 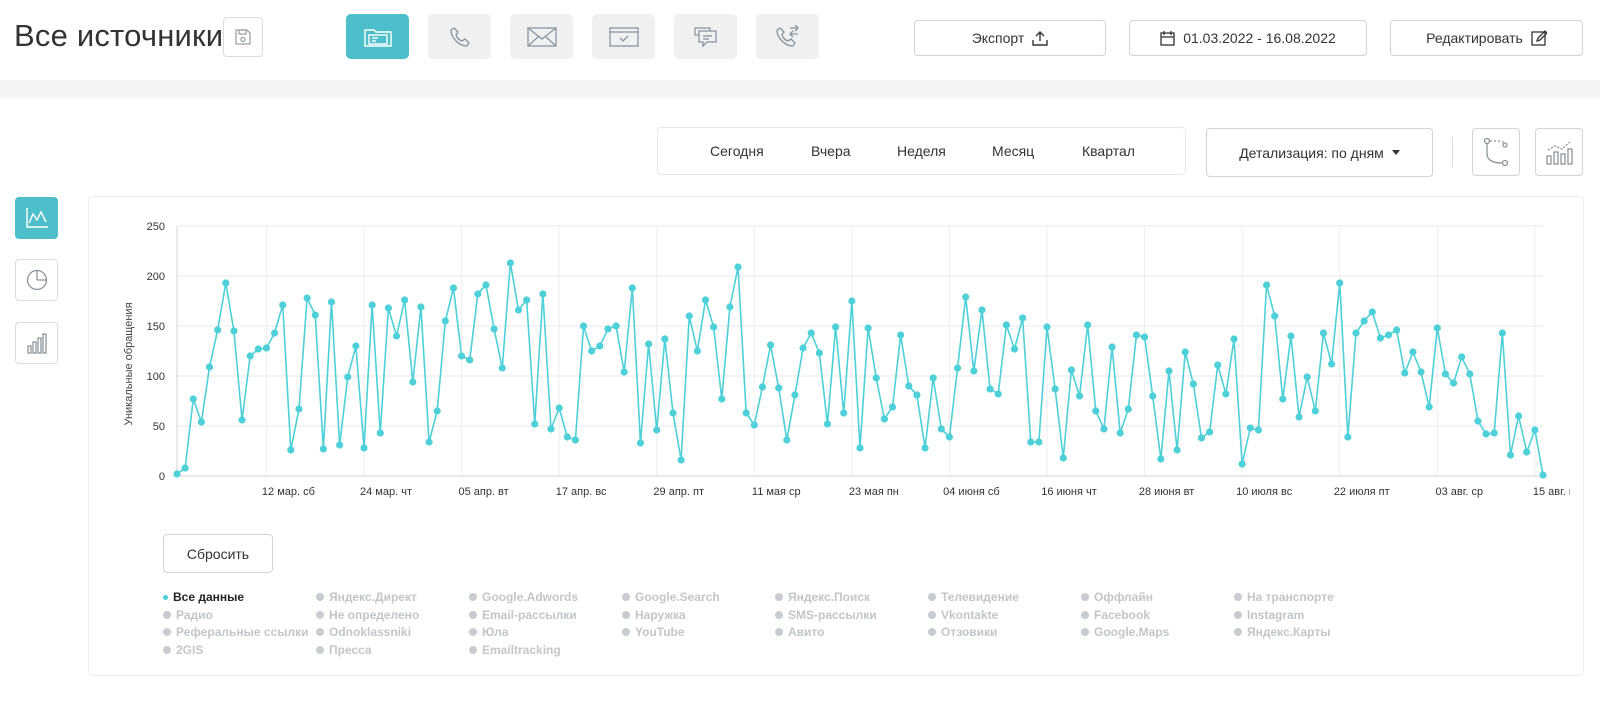 What do you see at coordinates (1269, 615) in the screenshot?
I see `legend-item: Instagram` at bounding box center [1269, 615].